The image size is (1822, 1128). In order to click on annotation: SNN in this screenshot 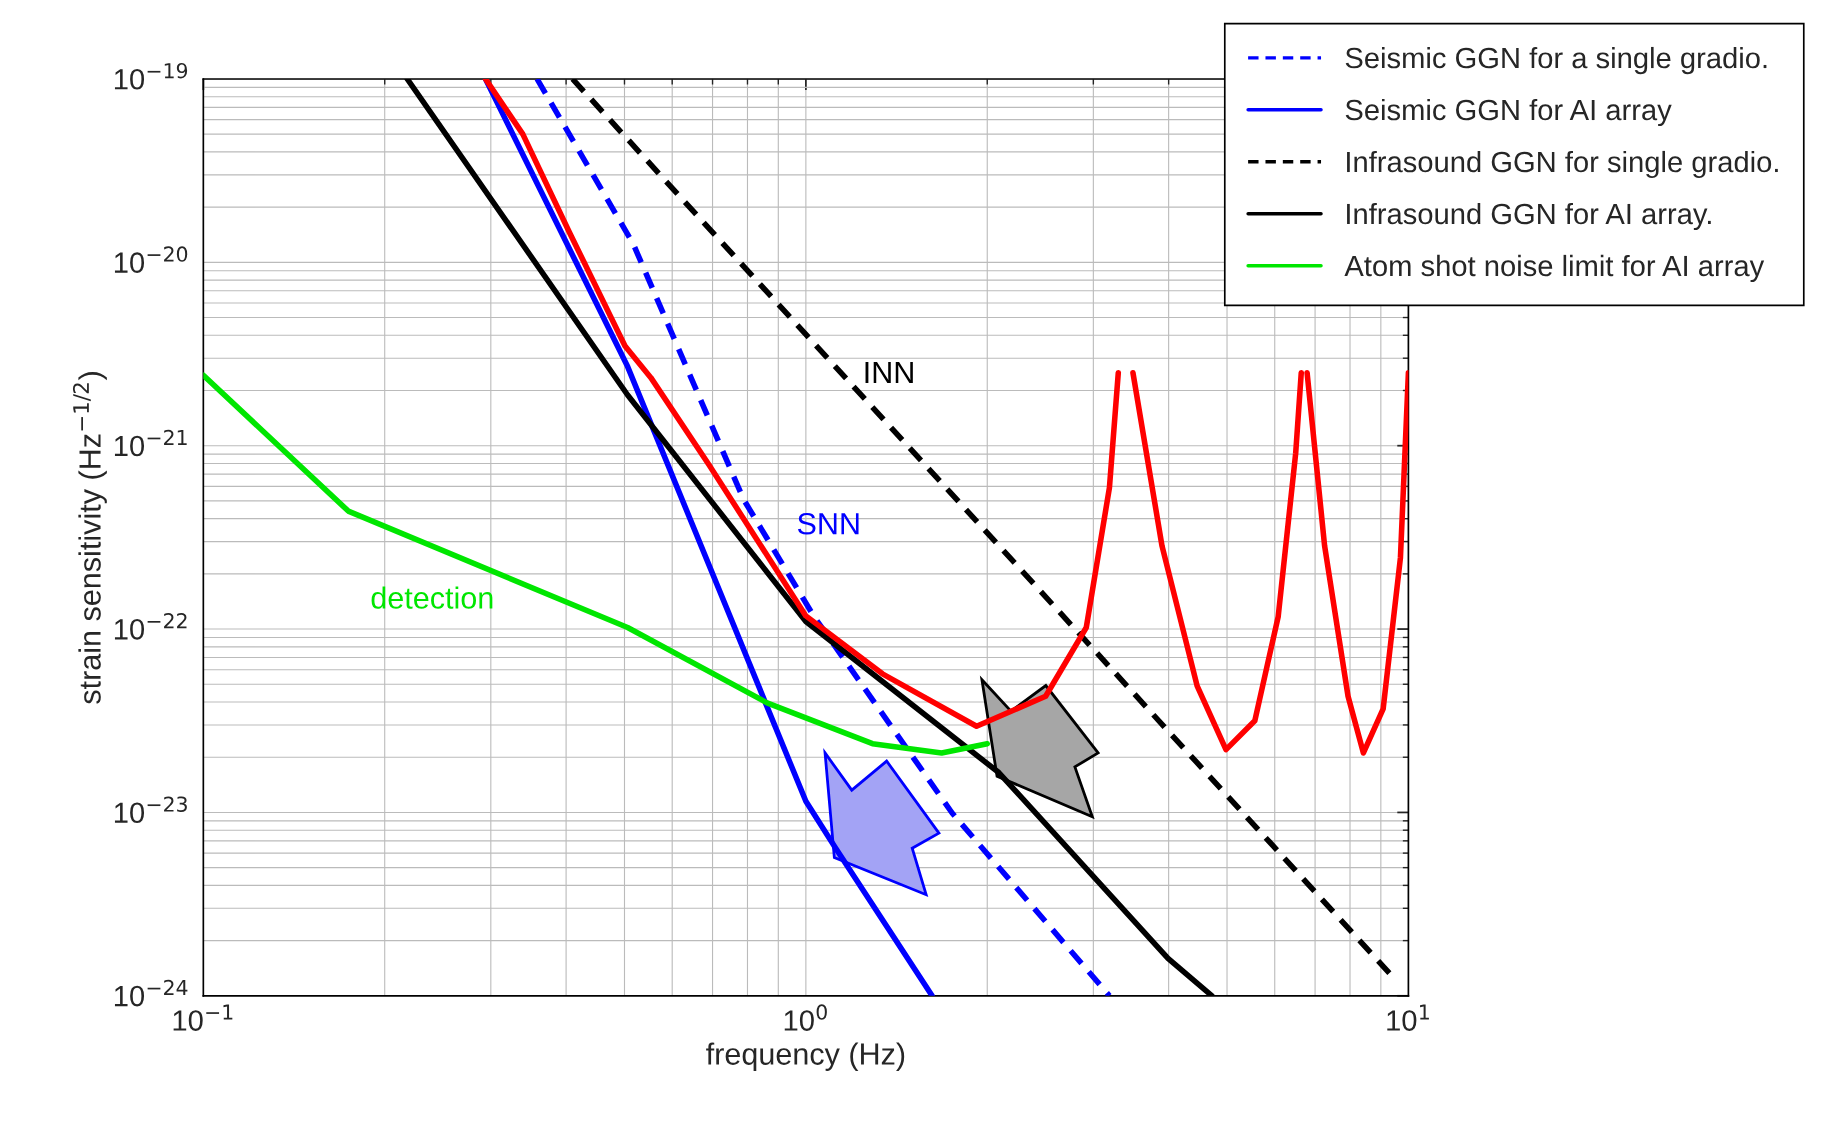, I will do `click(828, 523)`.